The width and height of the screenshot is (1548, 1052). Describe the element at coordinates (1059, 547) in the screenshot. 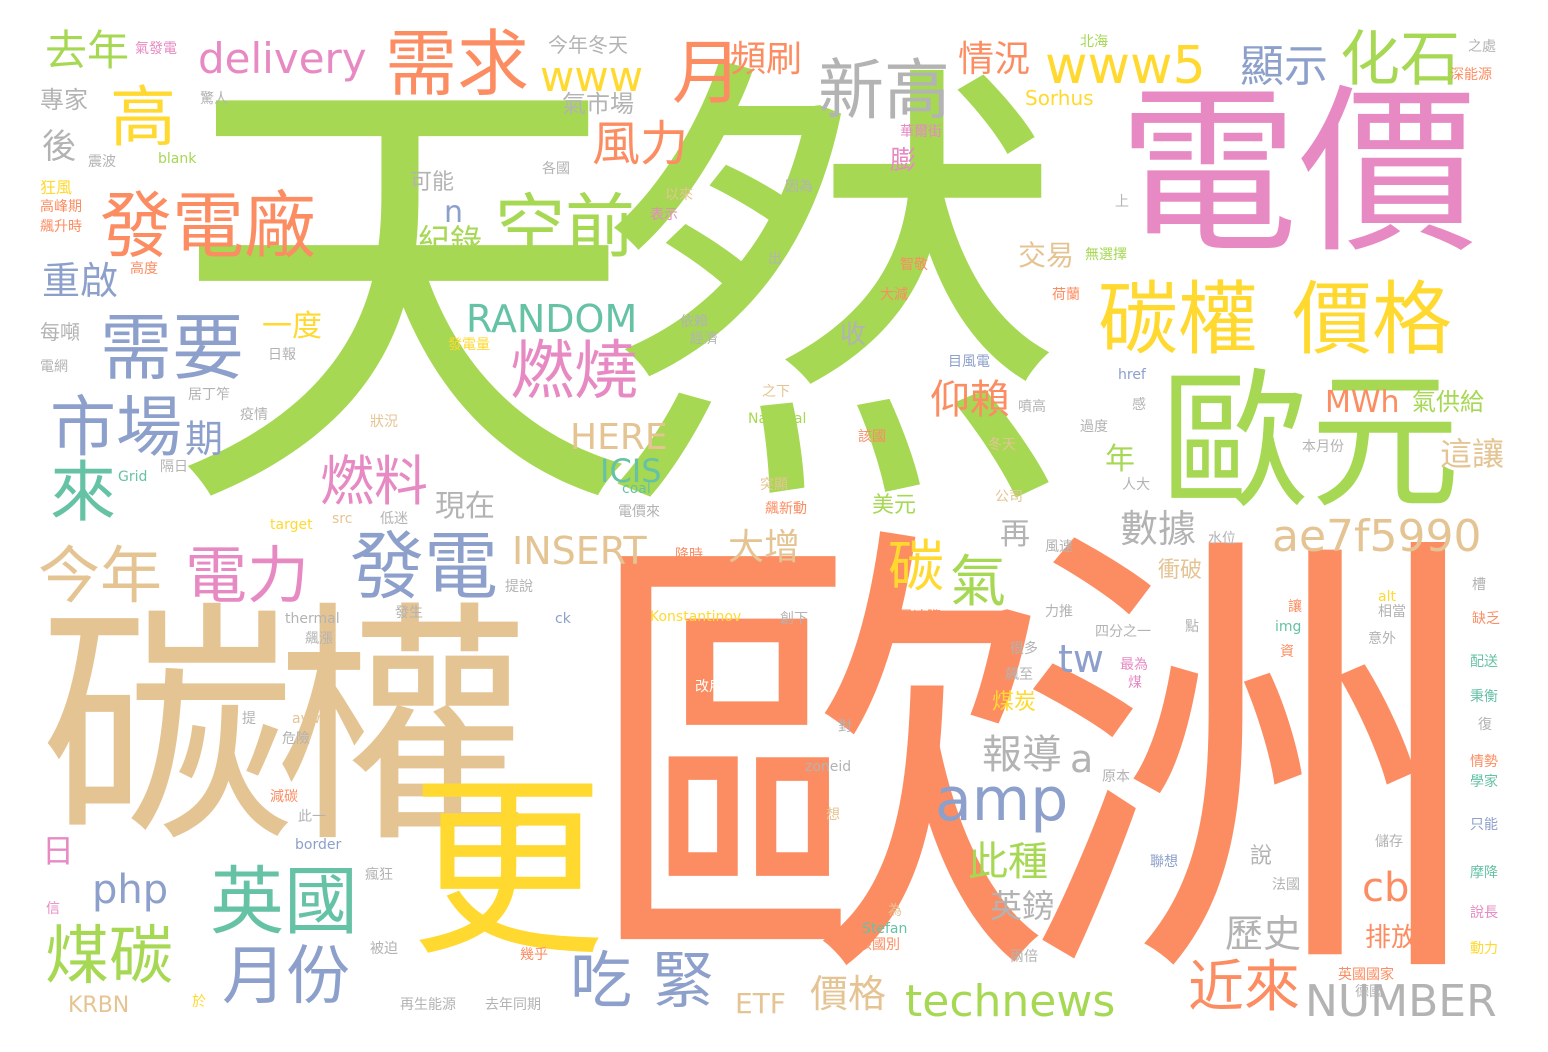

I see `word-fengsu: 風速` at that location.